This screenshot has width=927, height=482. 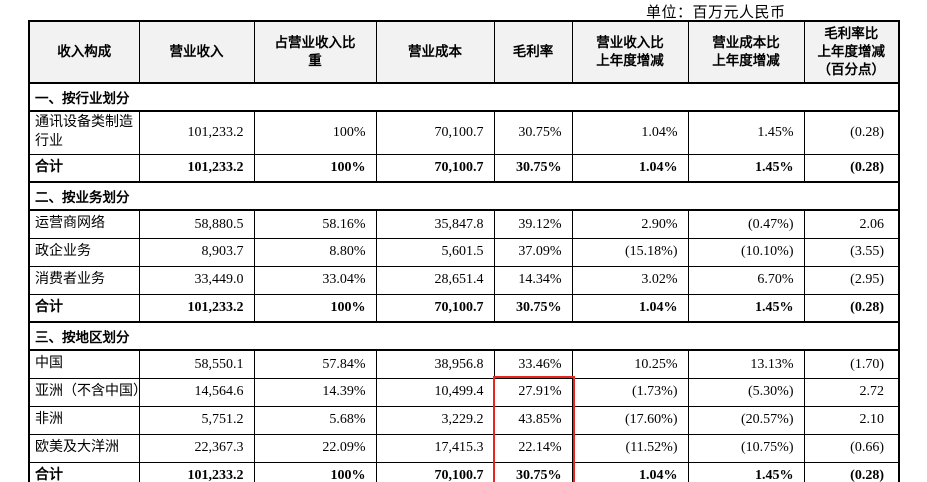 What do you see at coordinates (746, 364) in the screenshot?
I see `cell-value: 13.13%` at bounding box center [746, 364].